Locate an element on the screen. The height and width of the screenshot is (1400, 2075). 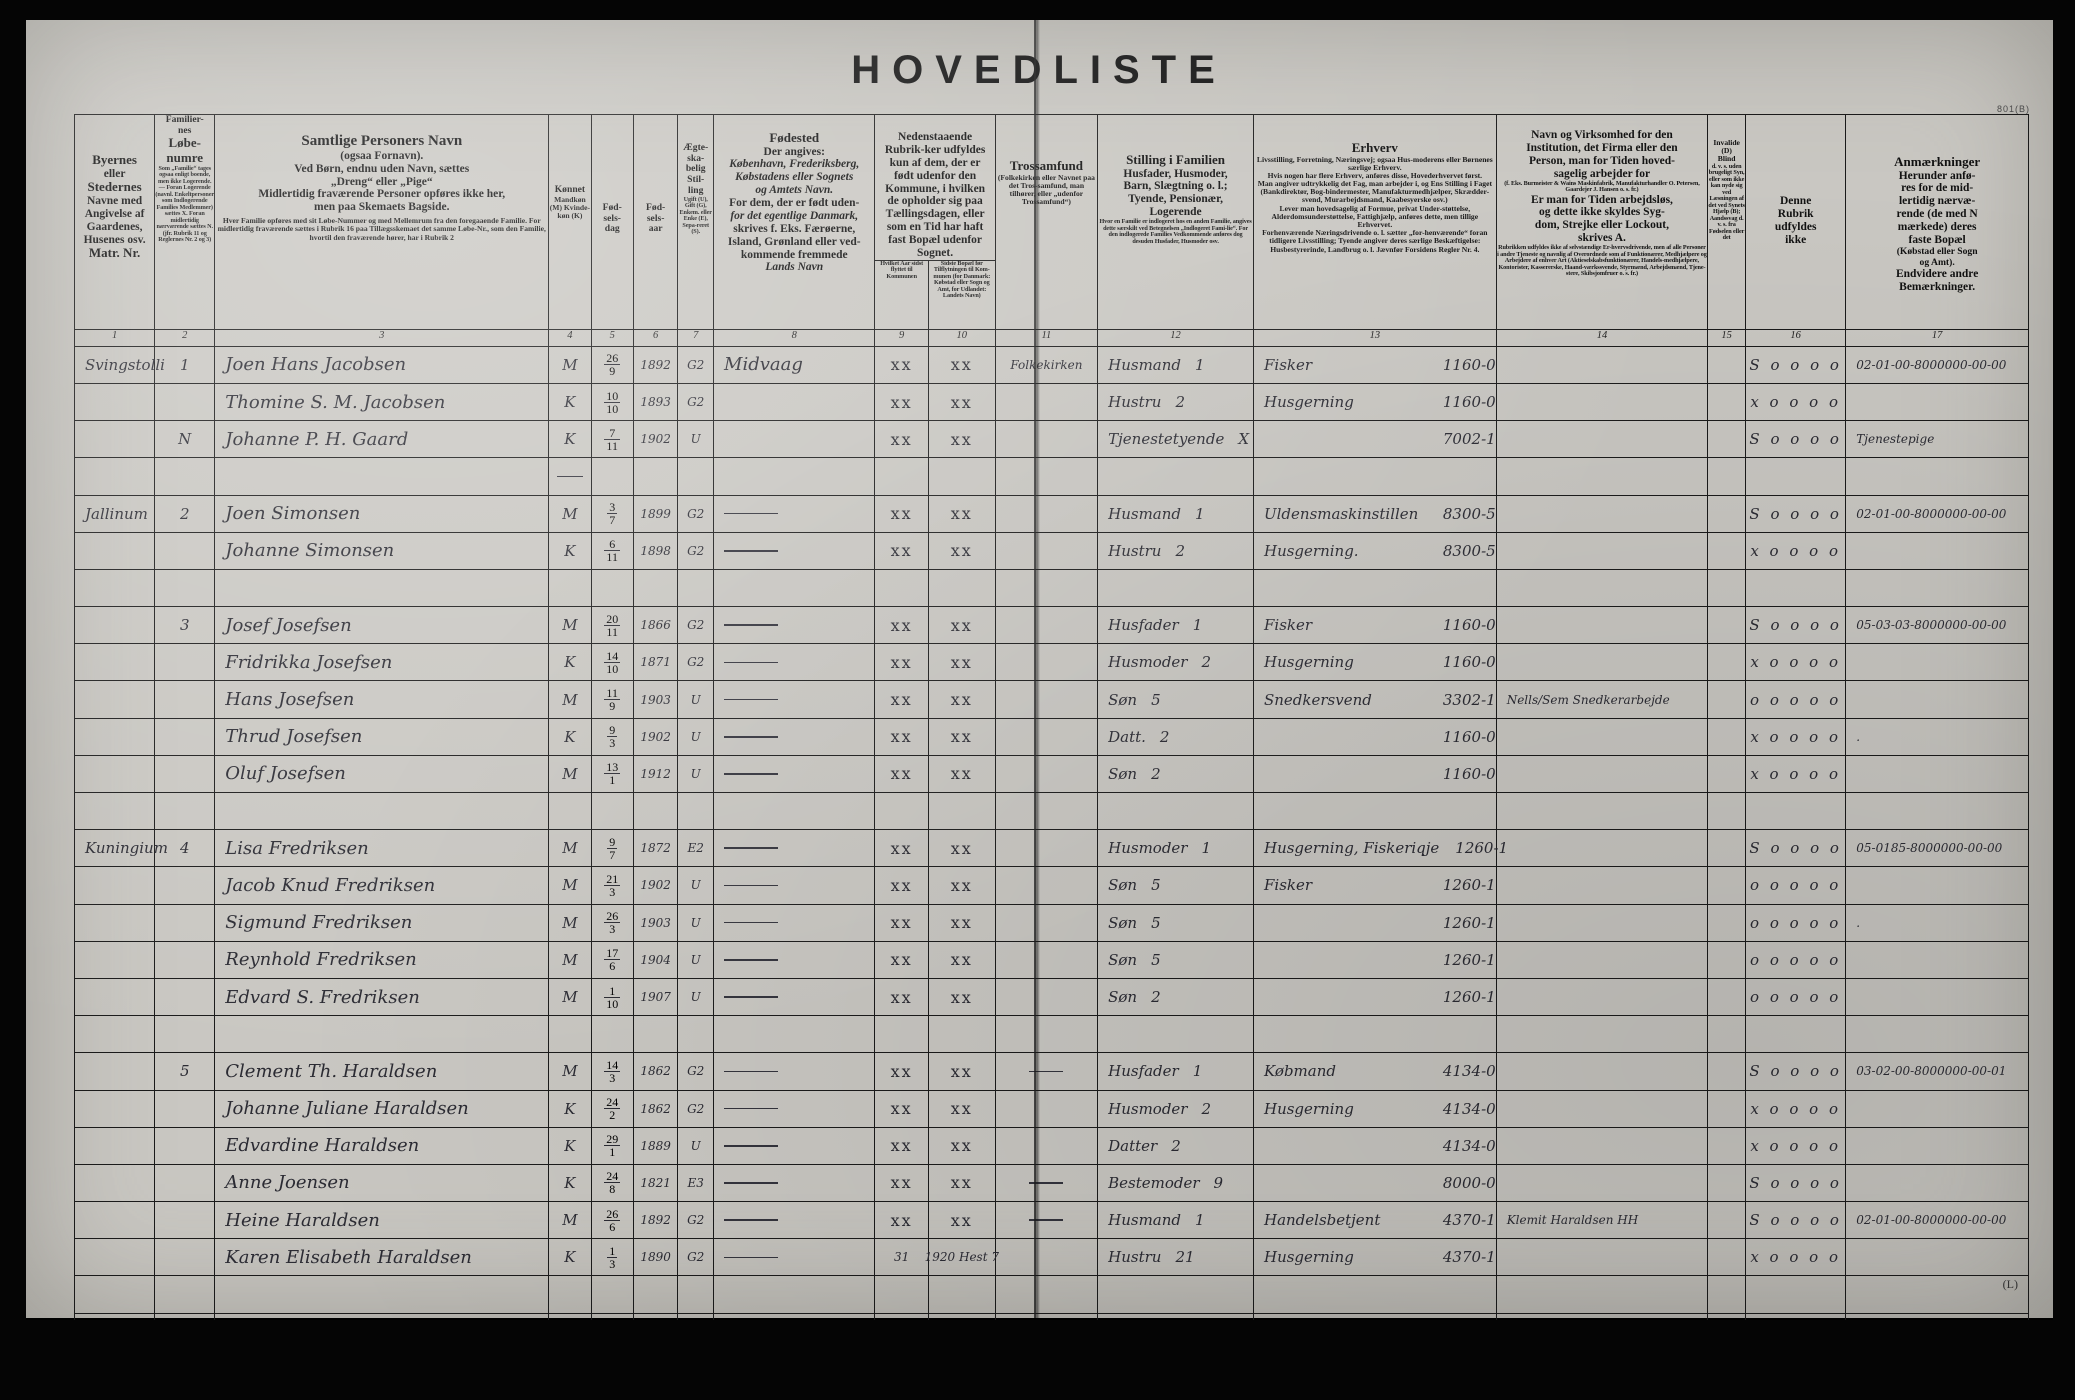
cell-name: Johanne P. H. Gaard is located at coordinates (382, 439).